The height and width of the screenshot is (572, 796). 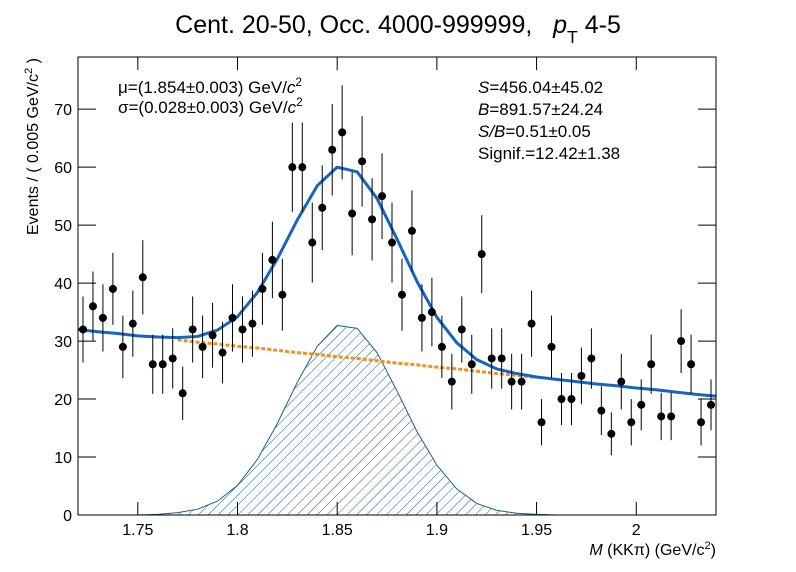 What do you see at coordinates (63, 458) in the screenshot?
I see `y-tick-label: 10` at bounding box center [63, 458].